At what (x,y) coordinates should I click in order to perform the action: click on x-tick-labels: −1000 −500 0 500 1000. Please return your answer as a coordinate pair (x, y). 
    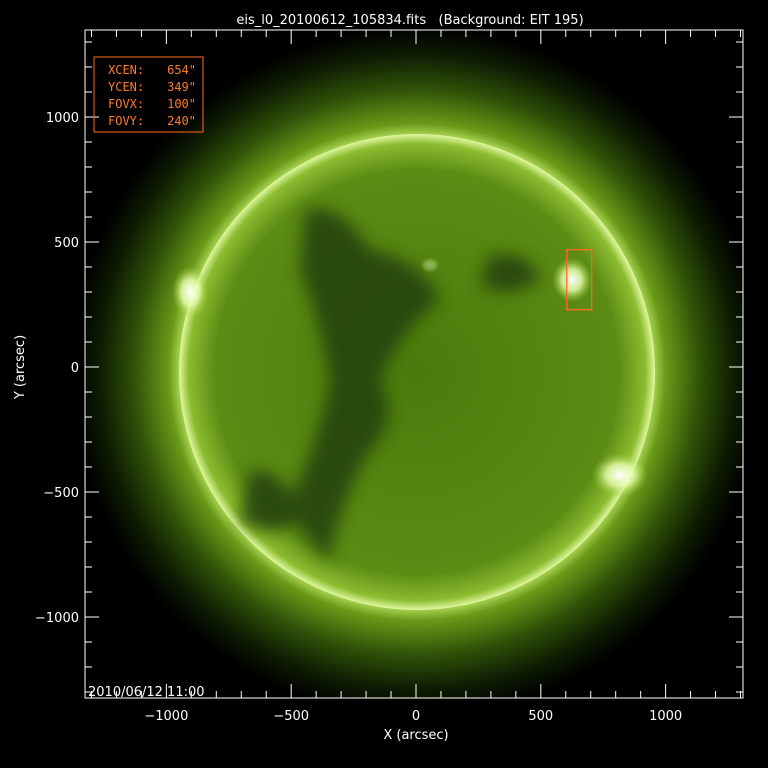
    Looking at the image, I should click on (413, 716).